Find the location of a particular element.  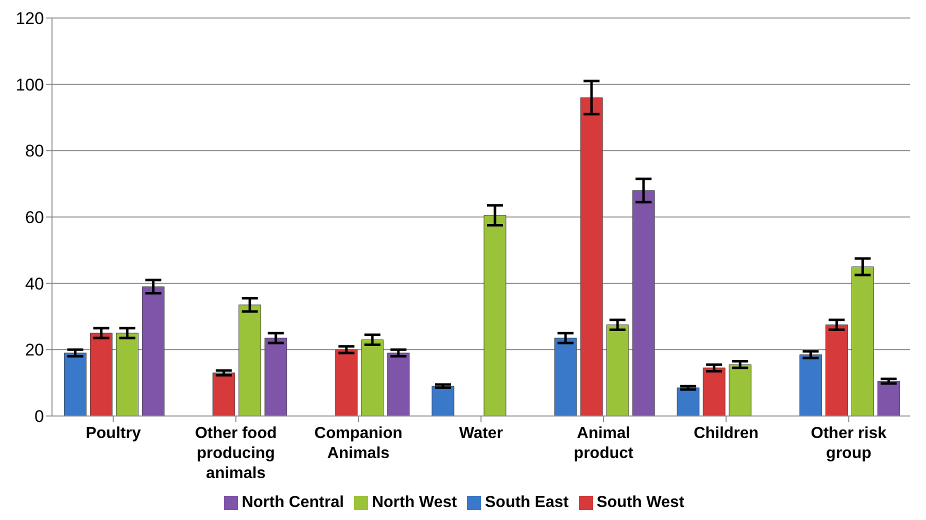

y-tick-label: 40 is located at coordinates (34, 284).